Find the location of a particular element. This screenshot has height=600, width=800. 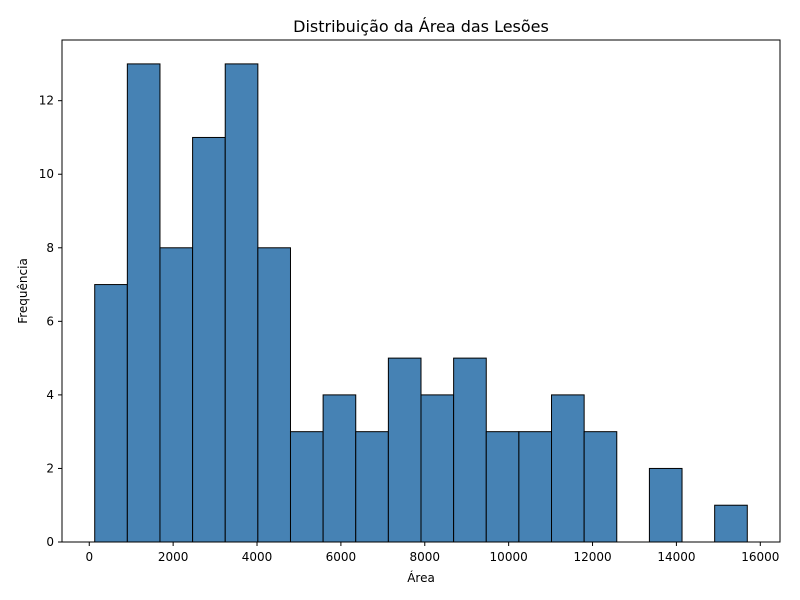

y-tick-label: 6 is located at coordinates (50, 321).